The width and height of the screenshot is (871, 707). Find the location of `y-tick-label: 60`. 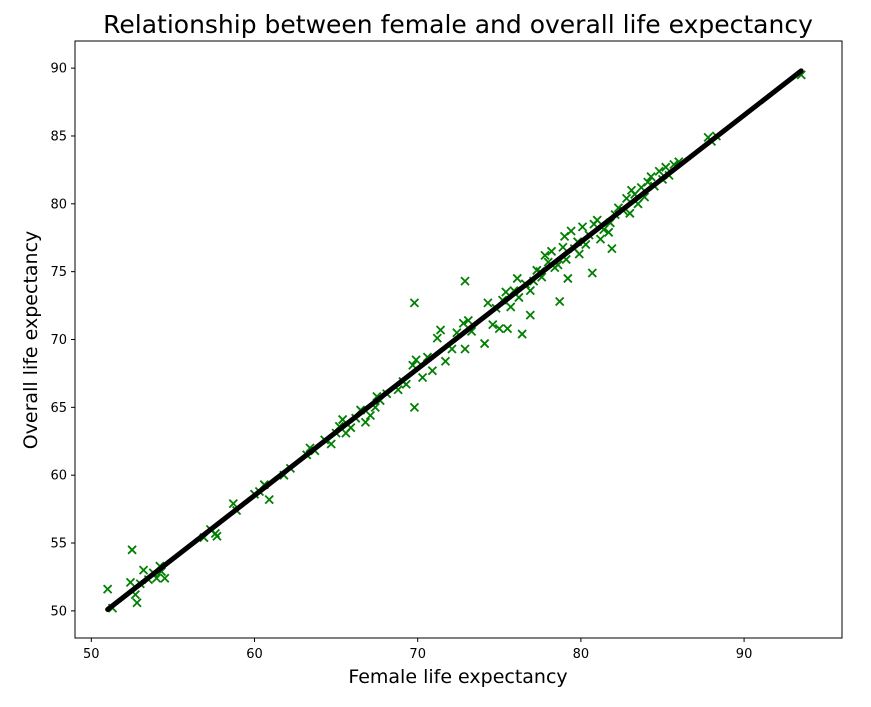

y-tick-label: 60 is located at coordinates (58, 476).